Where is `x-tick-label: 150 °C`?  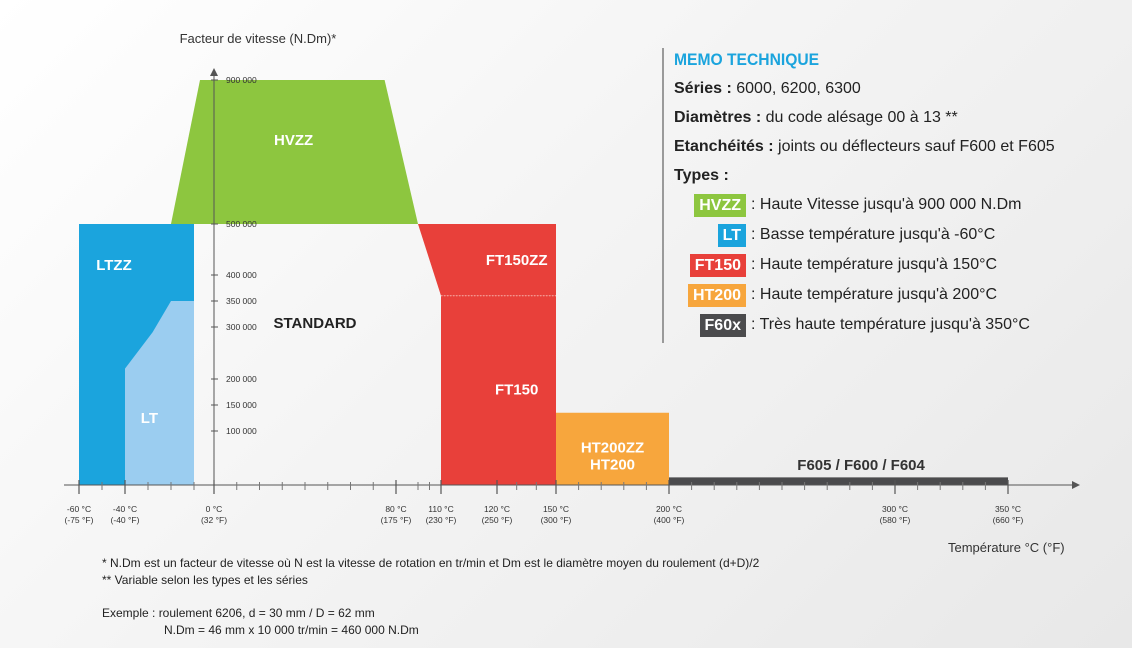
x-tick-label: 150 °C is located at coordinates (556, 509).